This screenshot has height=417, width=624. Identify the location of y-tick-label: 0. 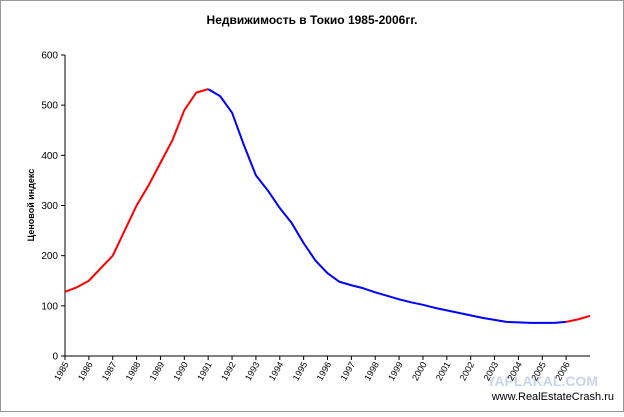
(55, 357).